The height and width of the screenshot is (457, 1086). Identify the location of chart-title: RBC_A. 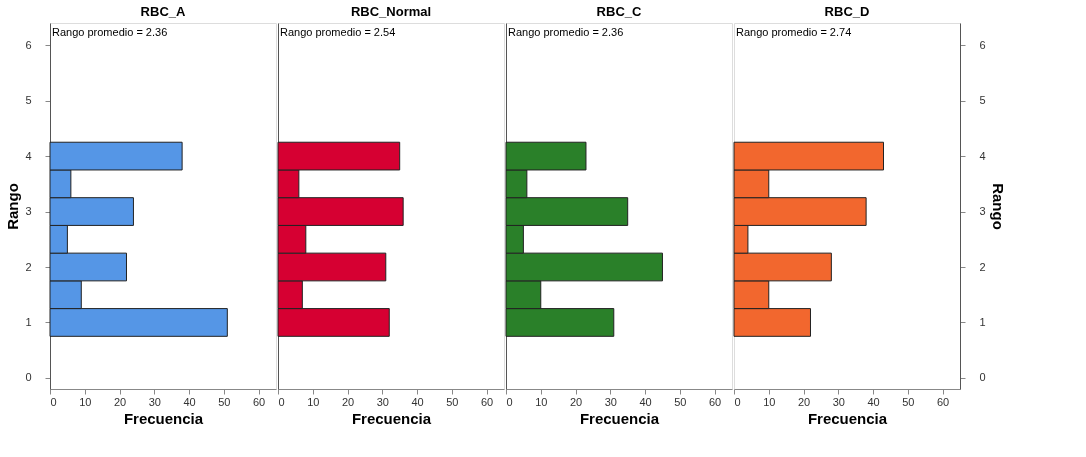
(163, 11).